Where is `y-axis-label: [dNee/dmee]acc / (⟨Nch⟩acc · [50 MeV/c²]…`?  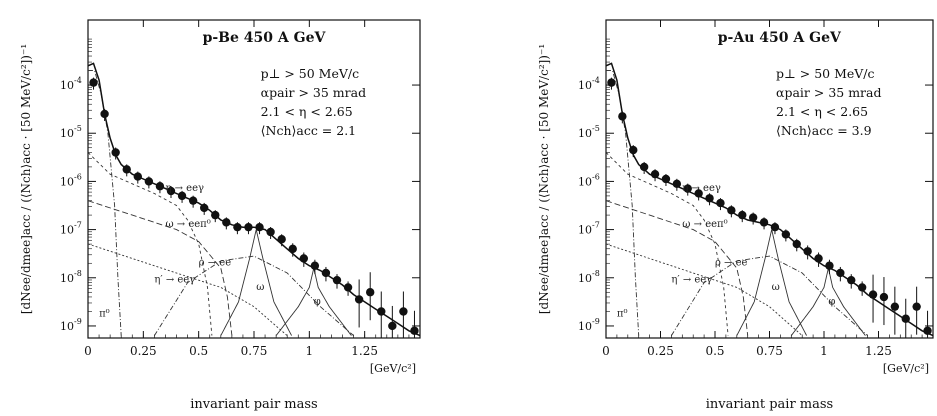
y-axis-label: [dNee/dmee]acc / (⟨Nch⟩acc · [50 MeV/c²]… is located at coordinates (544, 179).